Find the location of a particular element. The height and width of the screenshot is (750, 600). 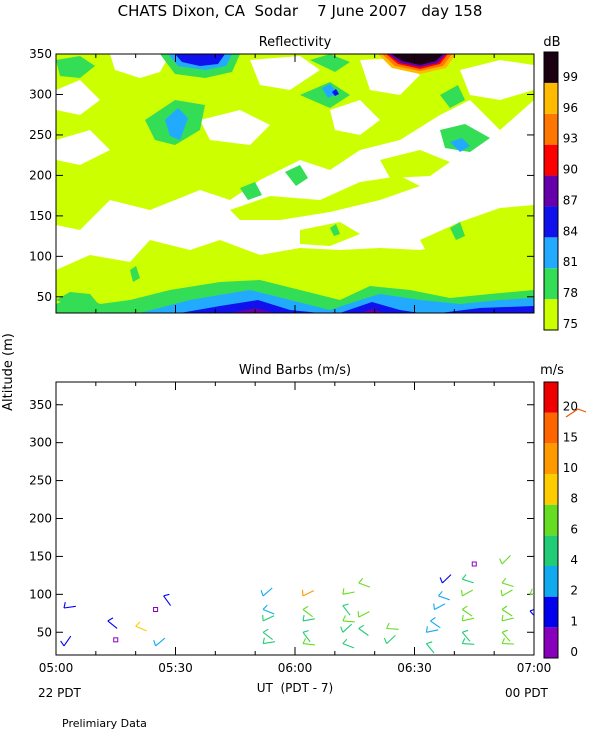

wind-unit: m/s is located at coordinates (552, 370).